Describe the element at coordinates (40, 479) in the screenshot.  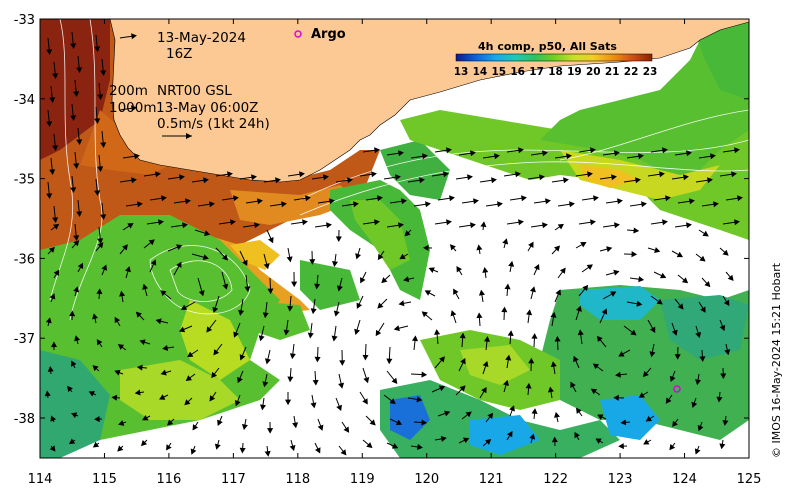
I see `x-tick-label: 114` at that location.